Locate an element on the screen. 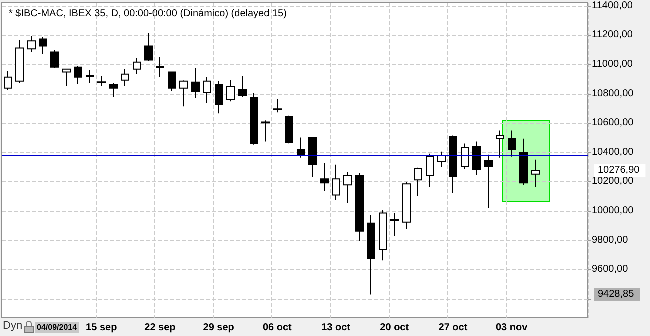 The width and height of the screenshot is (650, 336). x-tick-label: 03 nov is located at coordinates (512, 328).